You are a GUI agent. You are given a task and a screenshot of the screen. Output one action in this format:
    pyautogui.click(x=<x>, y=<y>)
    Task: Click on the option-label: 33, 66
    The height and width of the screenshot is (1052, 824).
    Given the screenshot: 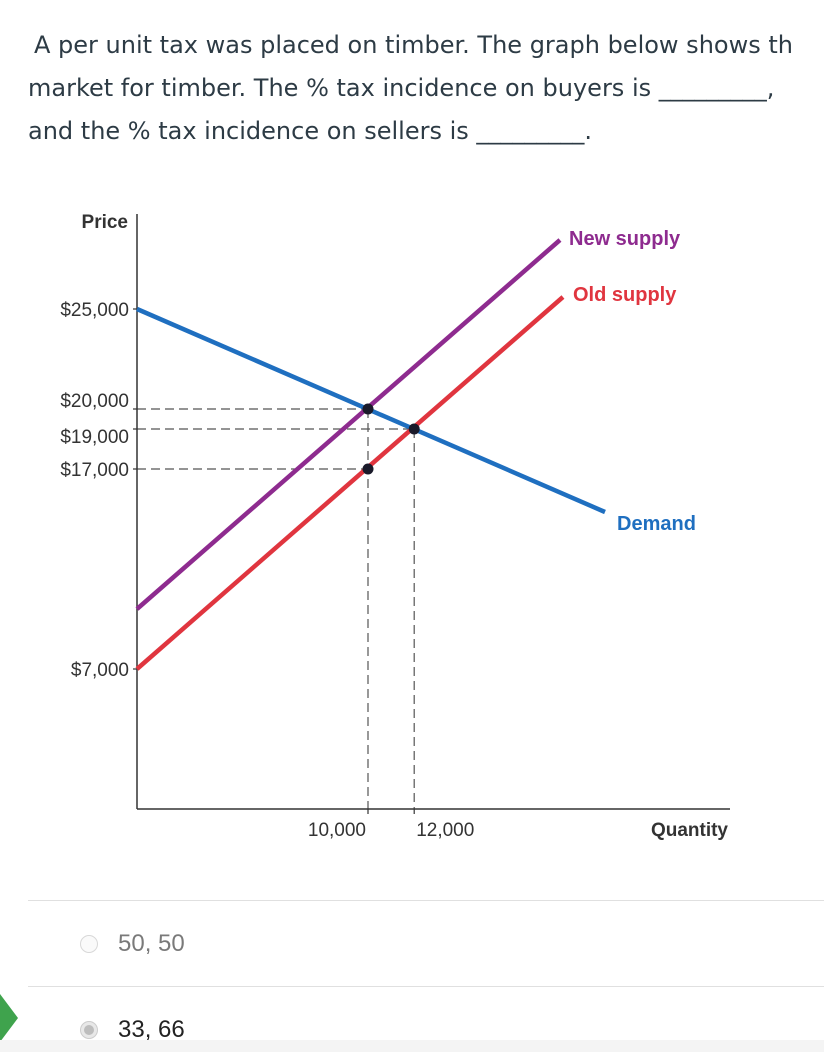 What is the action you would take?
    pyautogui.click(x=151, y=1029)
    